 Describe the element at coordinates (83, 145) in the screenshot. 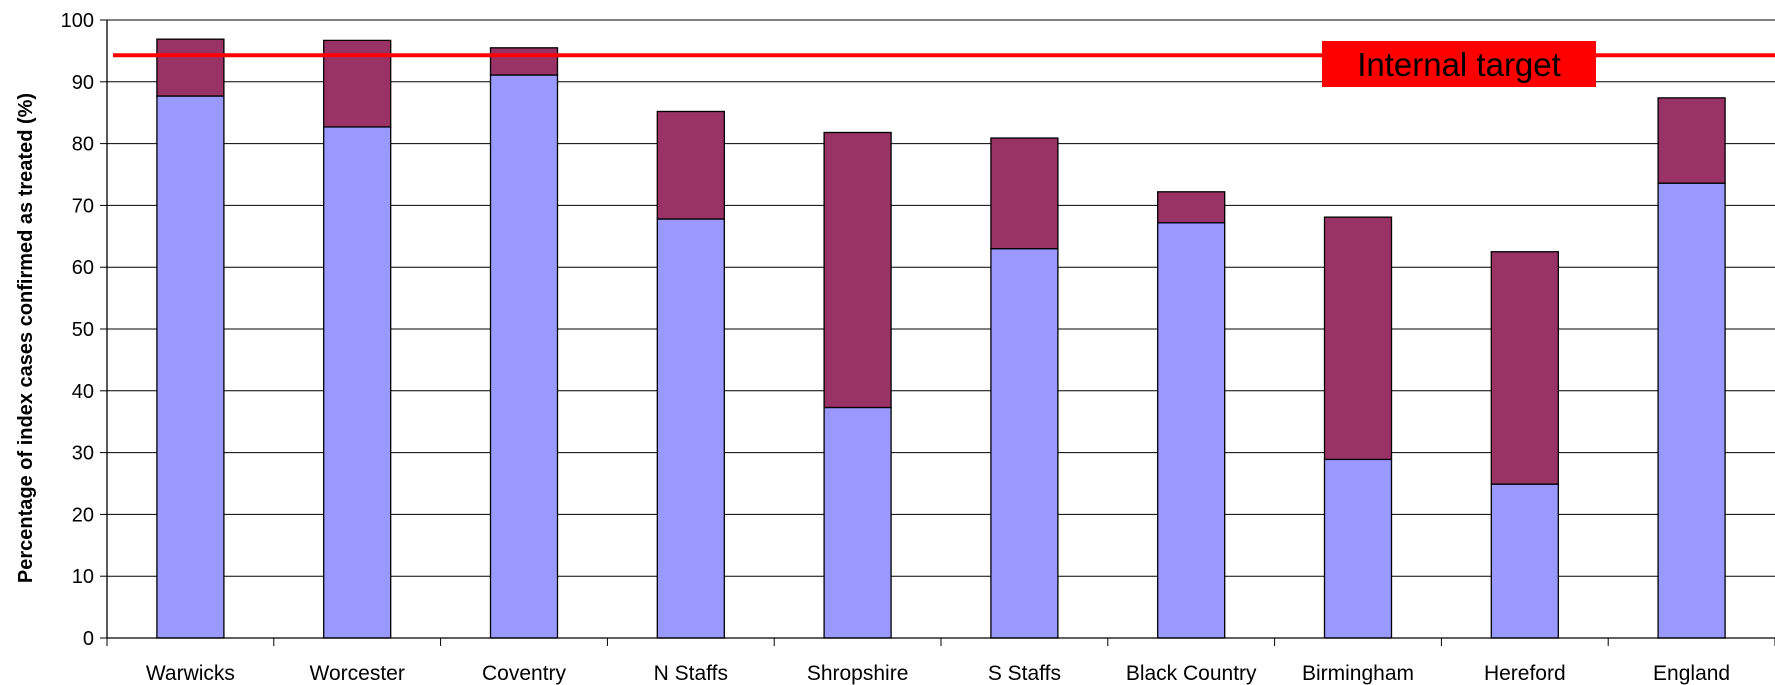

I see `y-tick-label: 80` at that location.